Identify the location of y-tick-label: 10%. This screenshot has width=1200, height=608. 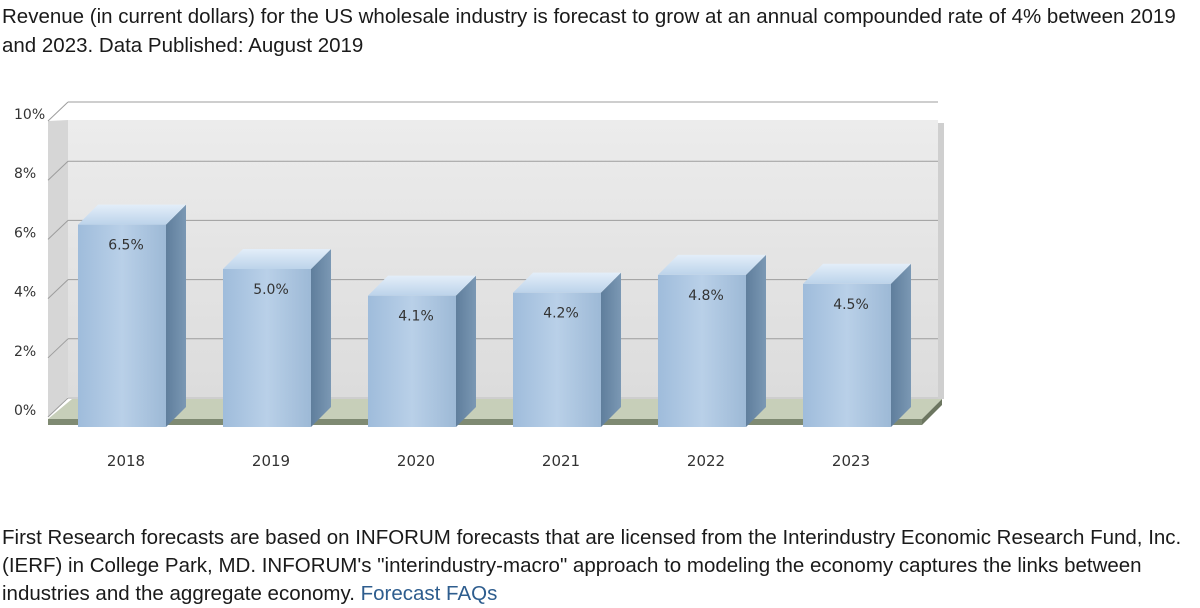
(29, 115).